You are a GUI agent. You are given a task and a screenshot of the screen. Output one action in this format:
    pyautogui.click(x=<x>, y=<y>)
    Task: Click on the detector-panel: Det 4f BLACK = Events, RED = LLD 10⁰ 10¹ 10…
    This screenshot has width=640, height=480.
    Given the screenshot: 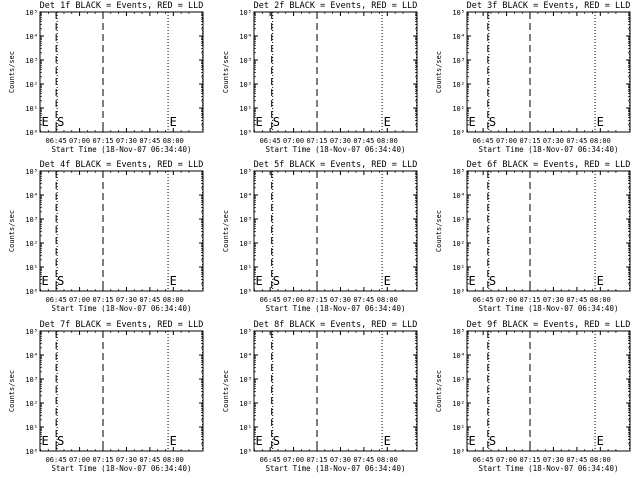 What is the action you would take?
    pyautogui.click(x=106, y=236)
    